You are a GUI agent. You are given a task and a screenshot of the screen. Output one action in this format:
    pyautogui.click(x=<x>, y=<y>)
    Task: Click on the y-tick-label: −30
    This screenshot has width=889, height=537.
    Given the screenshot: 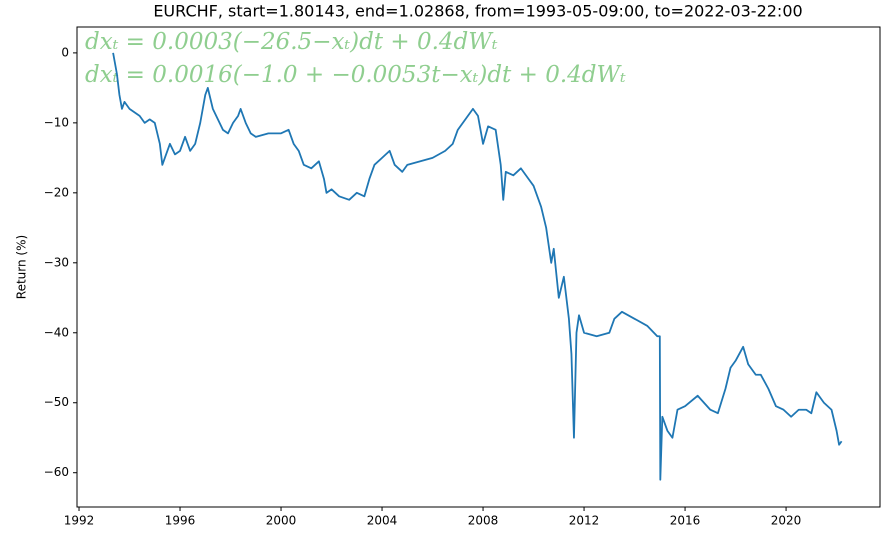 What is the action you would take?
    pyautogui.click(x=56, y=262)
    